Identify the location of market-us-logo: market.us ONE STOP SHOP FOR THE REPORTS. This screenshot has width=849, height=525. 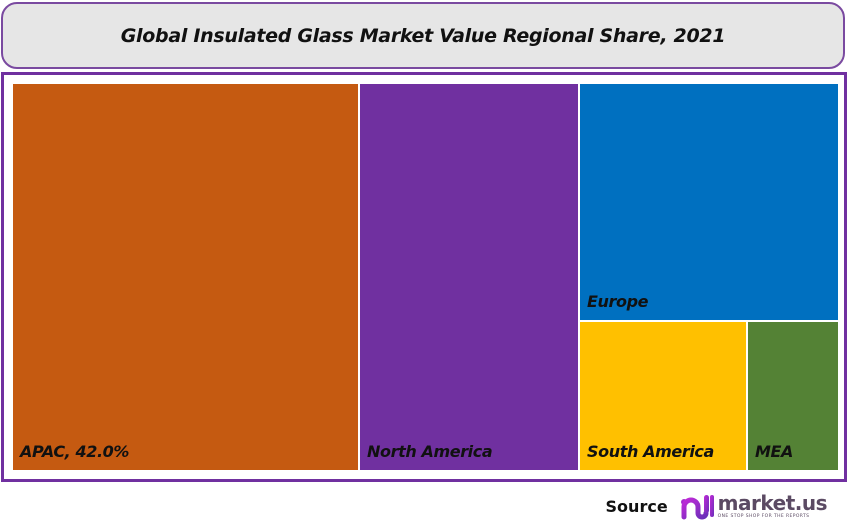
(754, 506).